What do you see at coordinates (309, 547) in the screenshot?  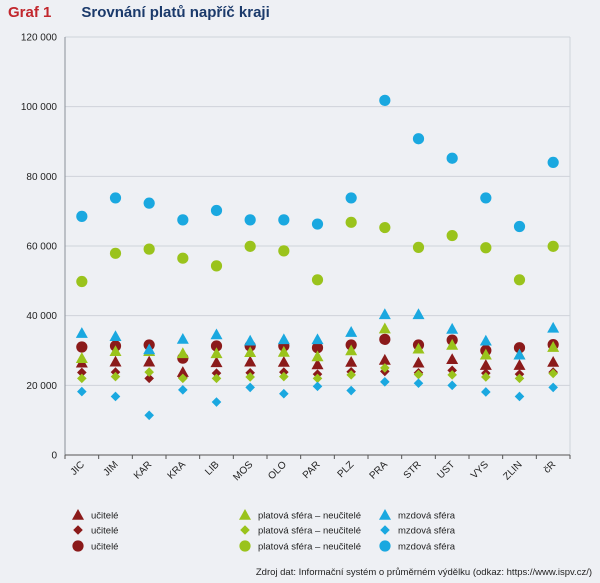 I see `legend-label: platová sféra – neučitelé` at bounding box center [309, 547].